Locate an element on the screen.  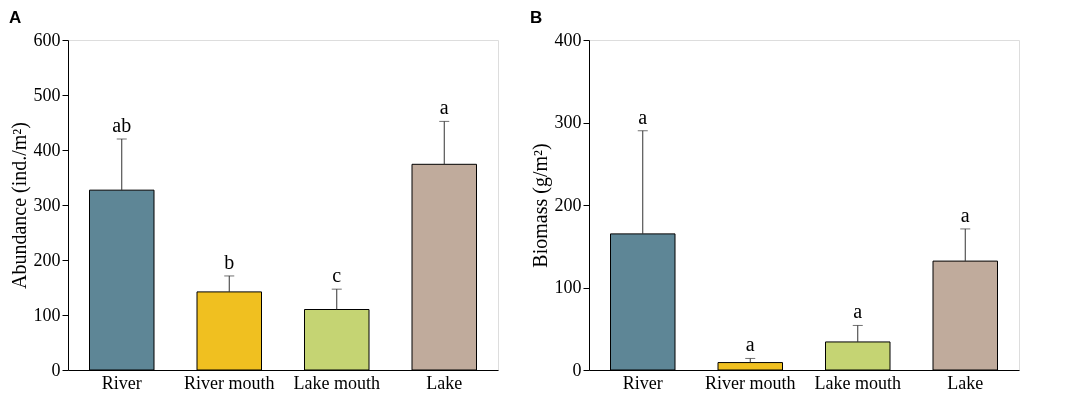
annotation: c is located at coordinates (337, 275).